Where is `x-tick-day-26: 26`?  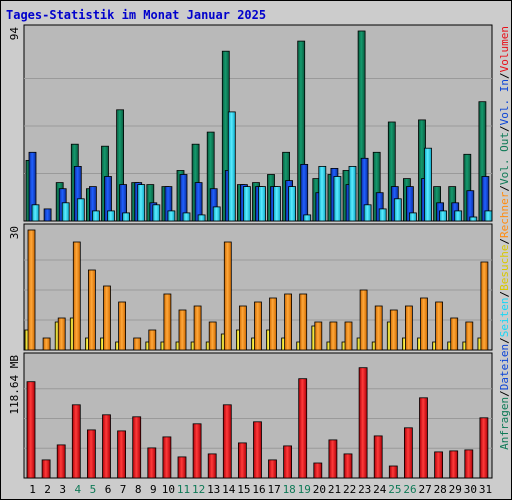
x-tick-day-26: 26 is located at coordinates (409, 489).